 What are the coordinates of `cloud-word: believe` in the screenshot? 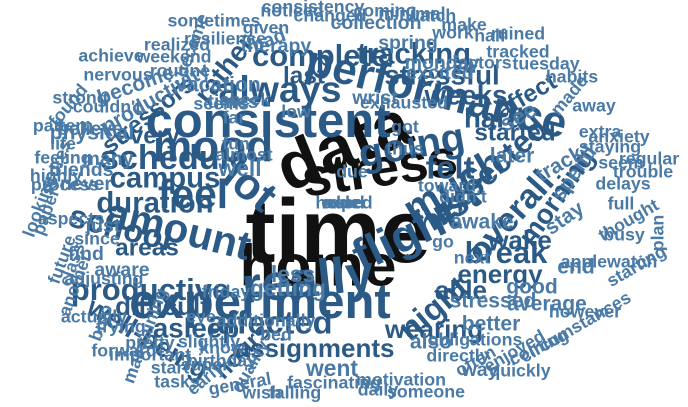 It's located at (90, 129).